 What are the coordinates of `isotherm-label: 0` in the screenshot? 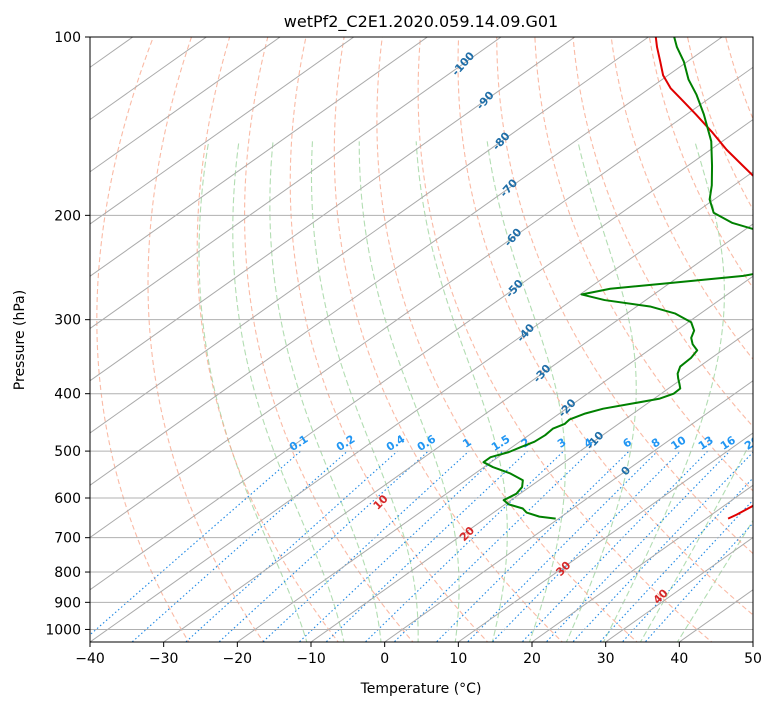 It's located at (626, 470).